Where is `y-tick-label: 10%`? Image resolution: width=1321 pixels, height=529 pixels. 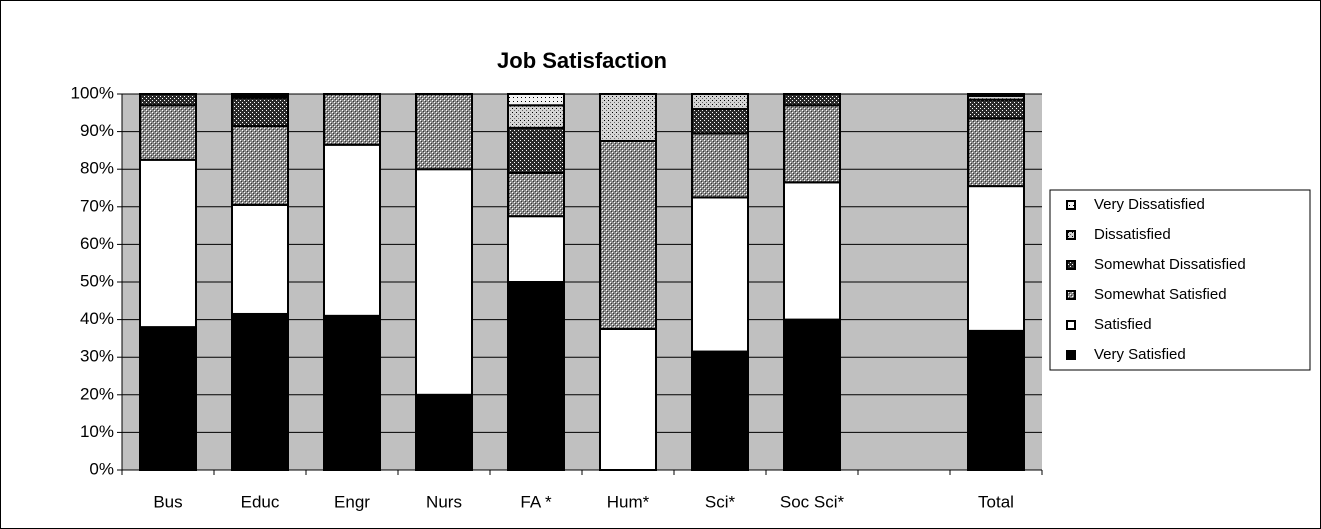
y-tick-label: 10% is located at coordinates (97, 431).